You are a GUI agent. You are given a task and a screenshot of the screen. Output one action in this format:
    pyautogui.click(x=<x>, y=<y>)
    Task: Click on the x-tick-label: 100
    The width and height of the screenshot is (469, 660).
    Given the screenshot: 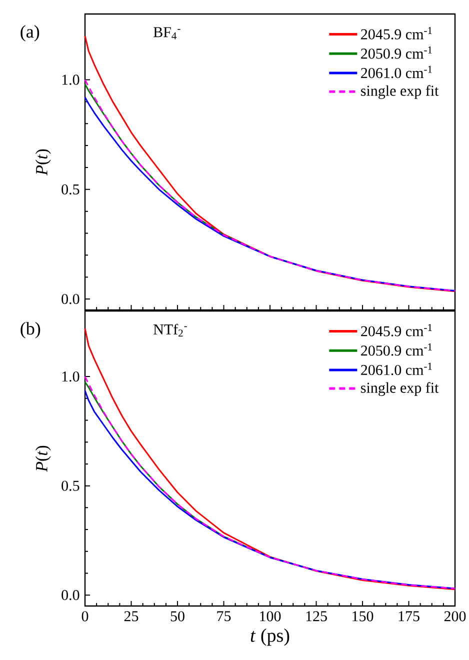 What is the action you would take?
    pyautogui.click(x=270, y=616)
    